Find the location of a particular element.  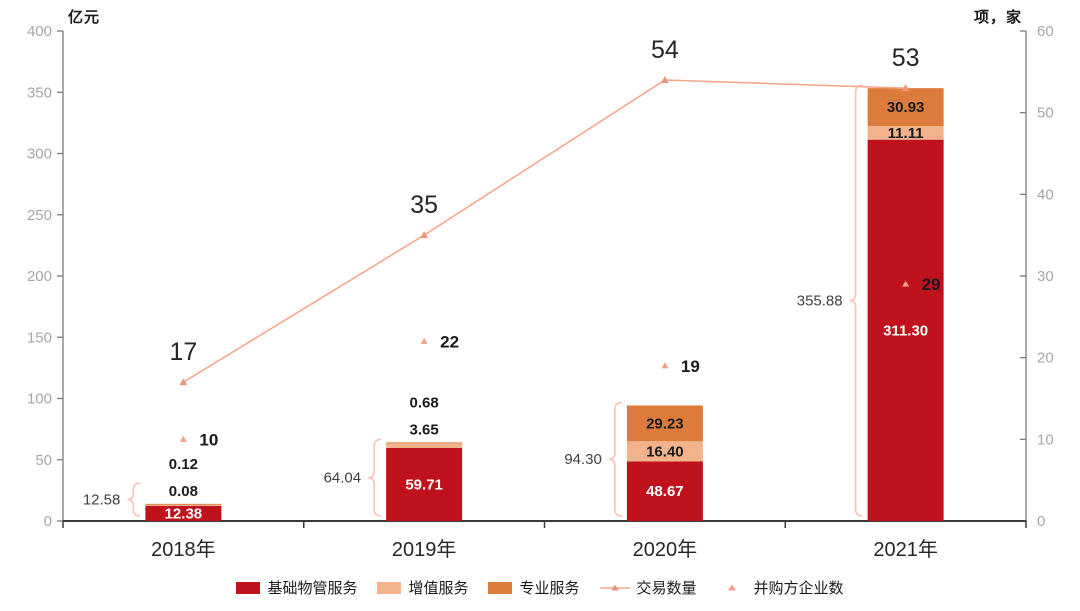

left-axis-tick-label: 150 is located at coordinates (39, 337).